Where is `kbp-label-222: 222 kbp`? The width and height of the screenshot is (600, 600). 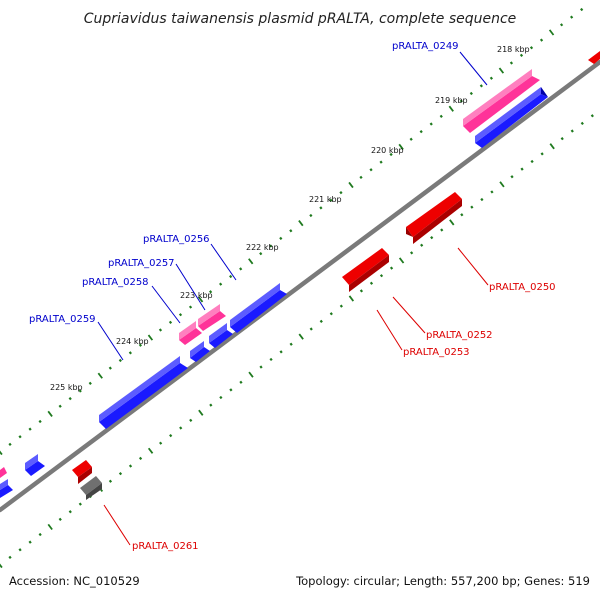 kbp-label-222: 222 kbp is located at coordinates (262, 247).